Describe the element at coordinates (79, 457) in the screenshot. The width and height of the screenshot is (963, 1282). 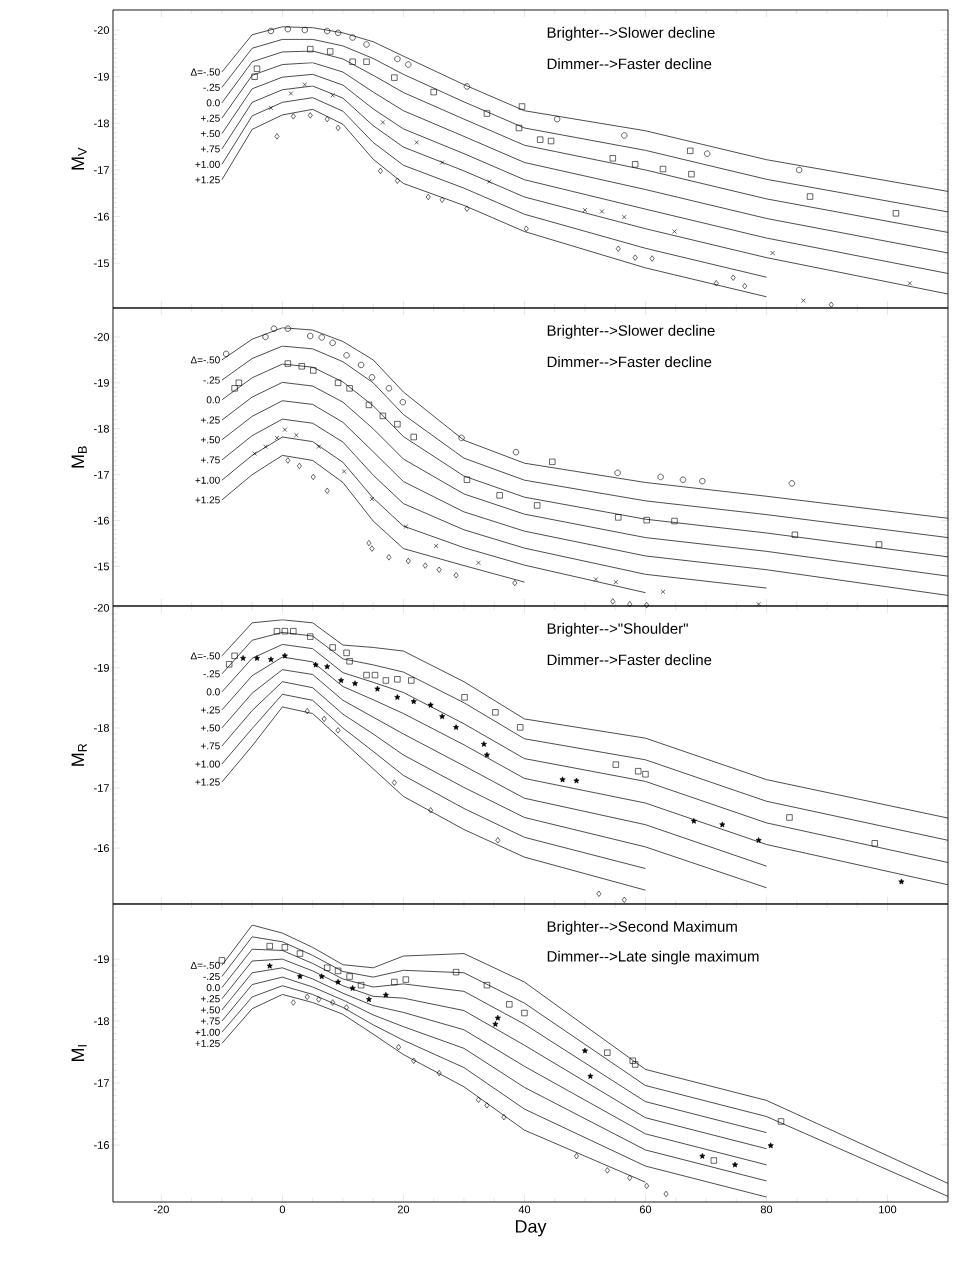
I see `y-axis-title: M$_{B}$` at that location.